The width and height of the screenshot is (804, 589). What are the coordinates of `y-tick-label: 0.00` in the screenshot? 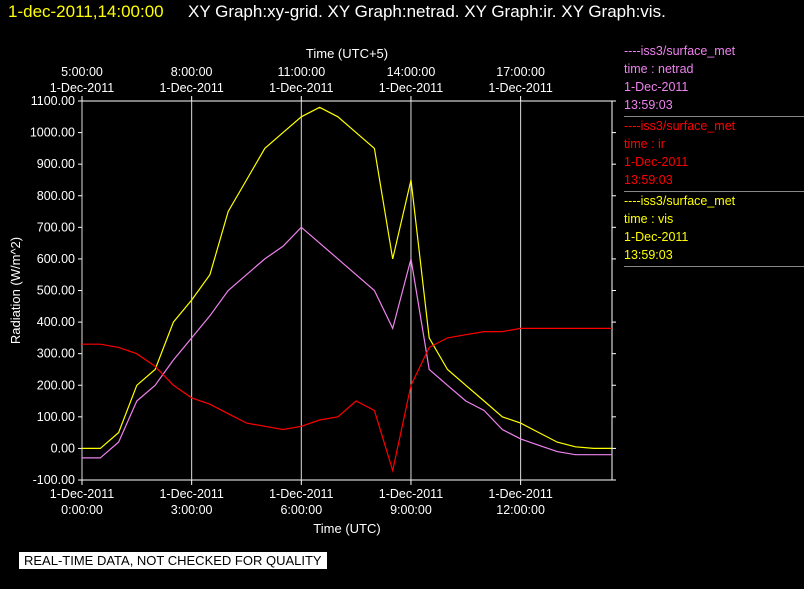 It's located at (63, 448).